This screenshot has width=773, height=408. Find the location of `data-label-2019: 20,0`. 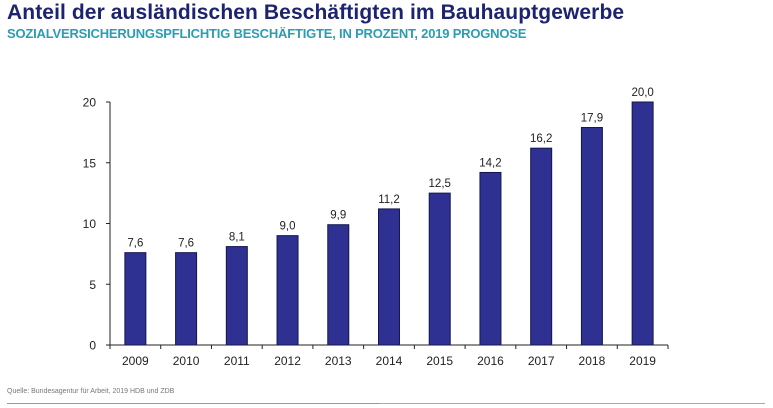

data-label-2019: 20,0 is located at coordinates (642, 93).